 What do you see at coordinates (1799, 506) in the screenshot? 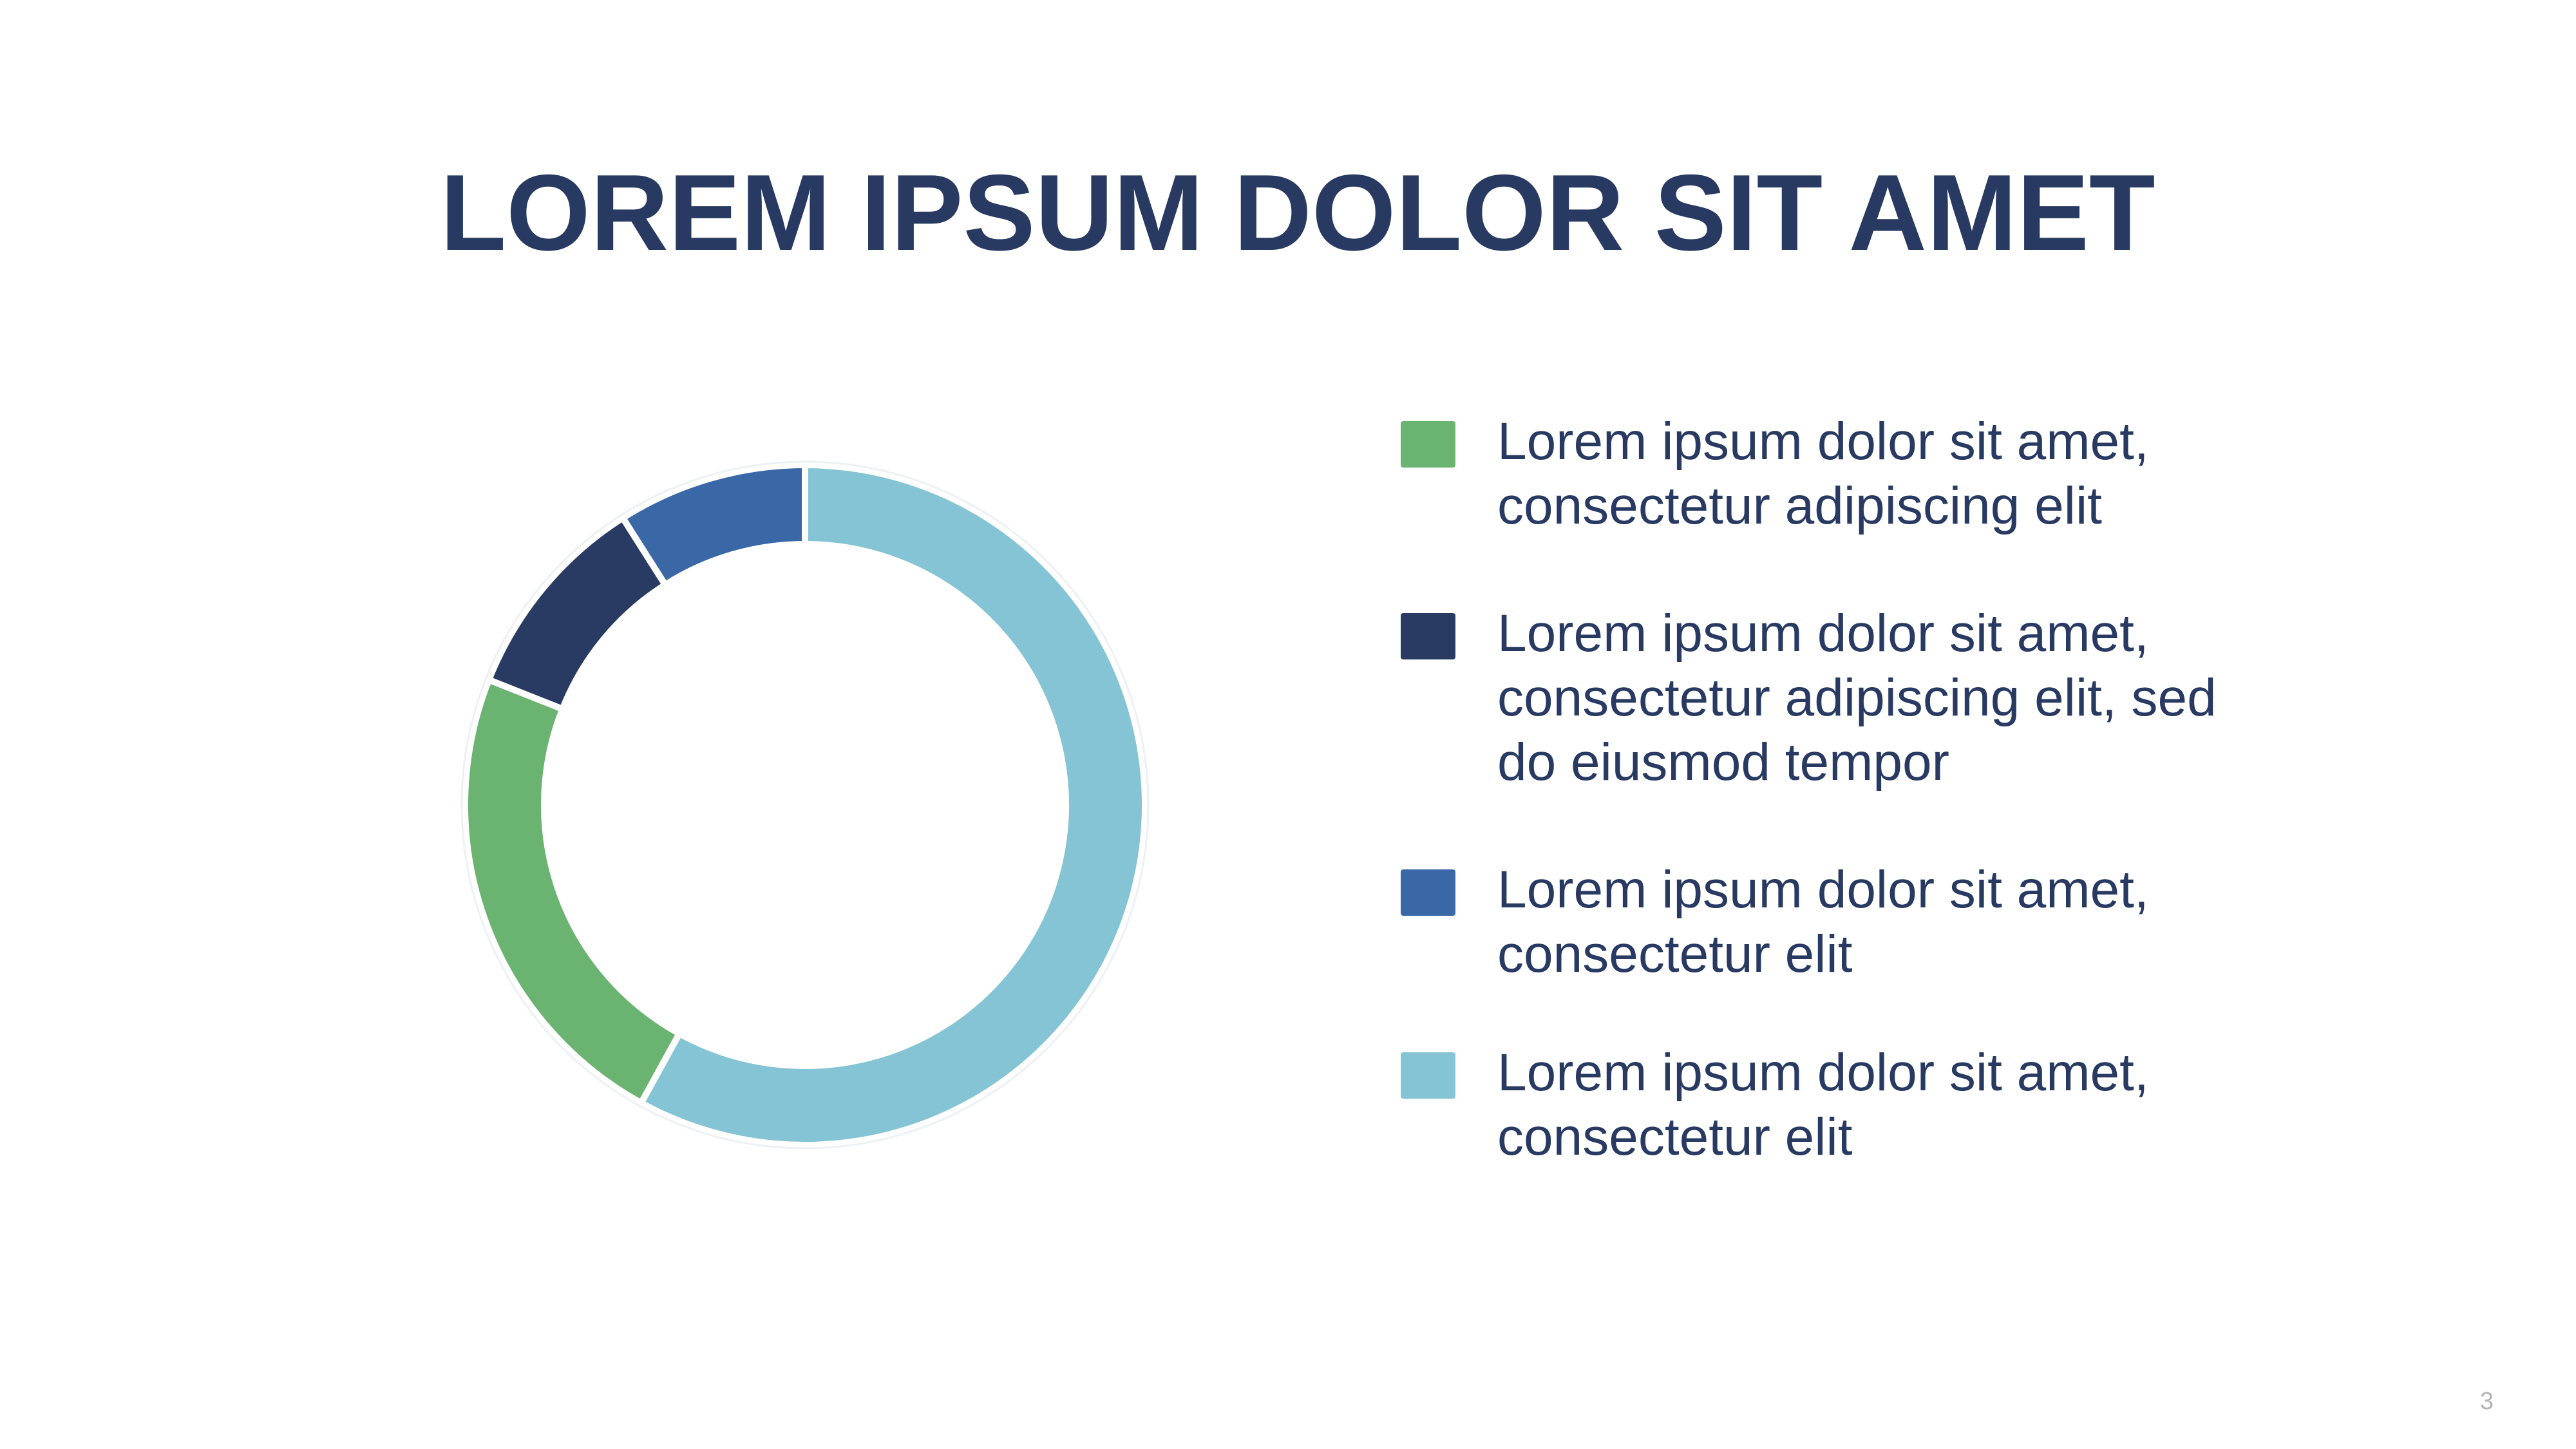
I see `legend-label-line: consectetur adipiscing elit` at bounding box center [1799, 506].